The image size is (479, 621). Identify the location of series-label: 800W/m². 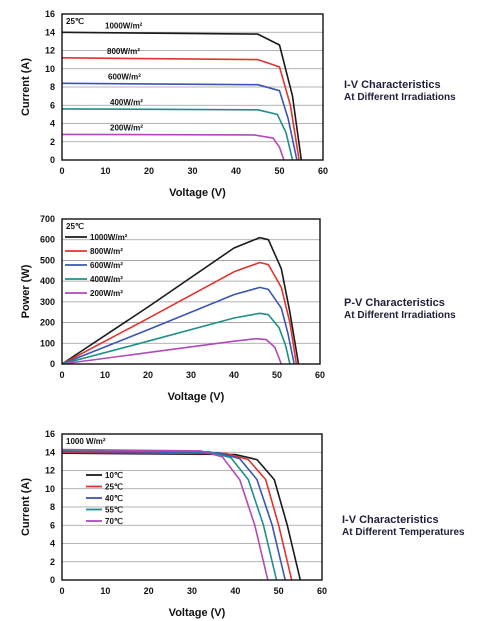
(123, 51).